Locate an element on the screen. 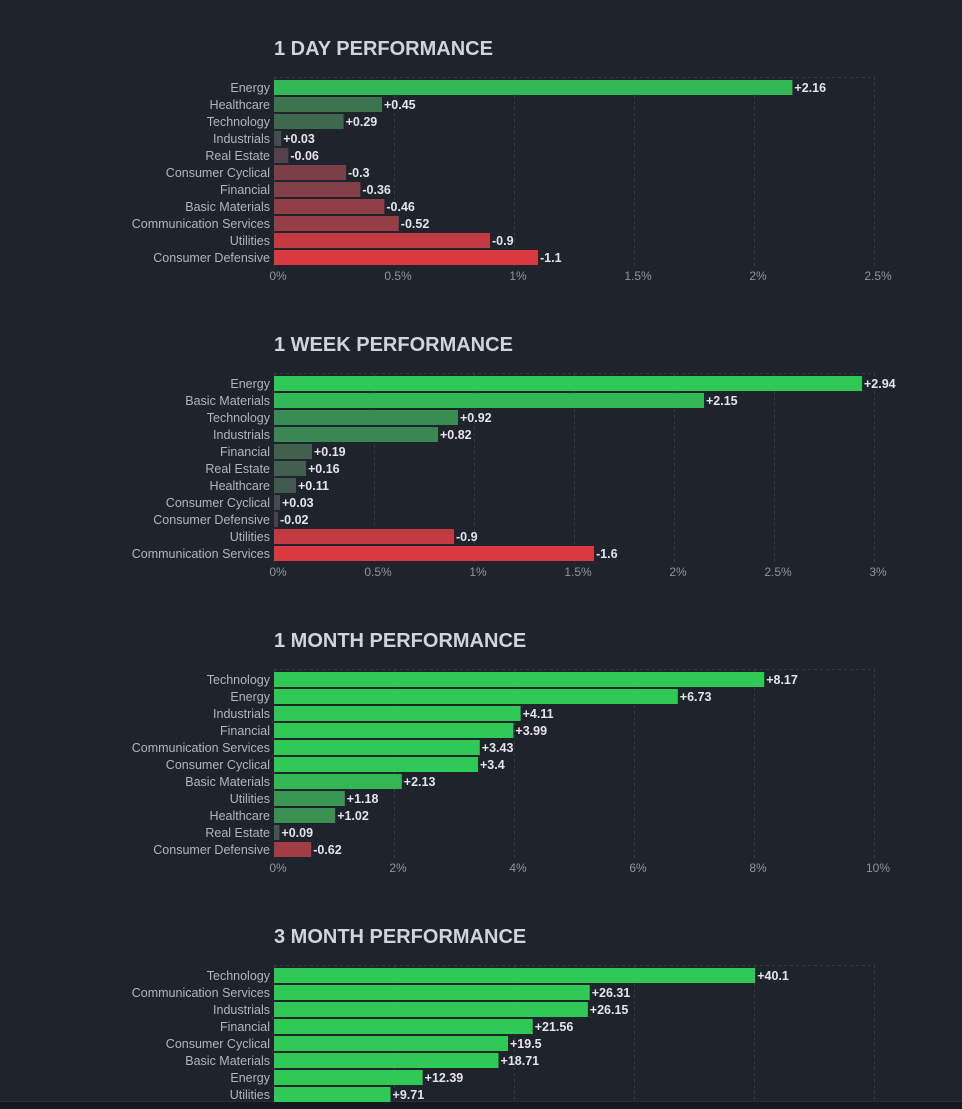 The height and width of the screenshot is (1109, 962). value-label: -0.06 is located at coordinates (304, 156).